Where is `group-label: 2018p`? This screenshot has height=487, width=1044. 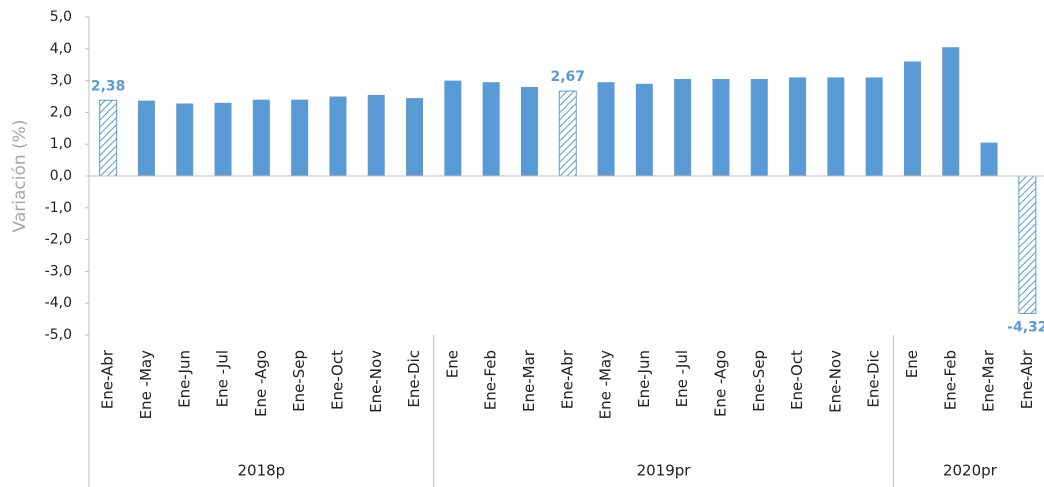
group-label: 2018p is located at coordinates (261, 471).